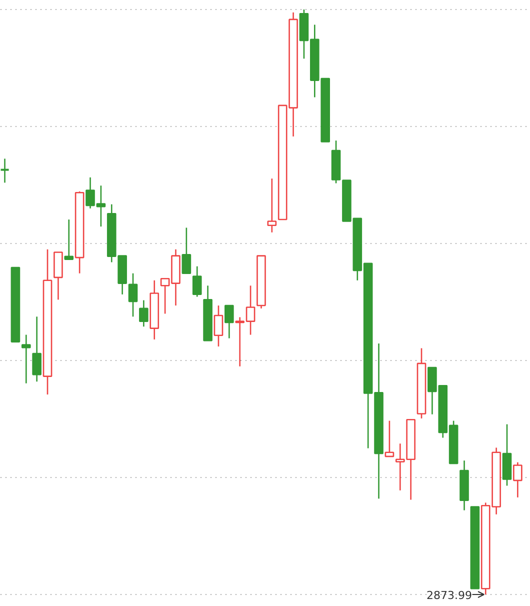  What do you see at coordinates (449, 595) in the screenshot?
I see `annotation: 2873.99` at bounding box center [449, 595].